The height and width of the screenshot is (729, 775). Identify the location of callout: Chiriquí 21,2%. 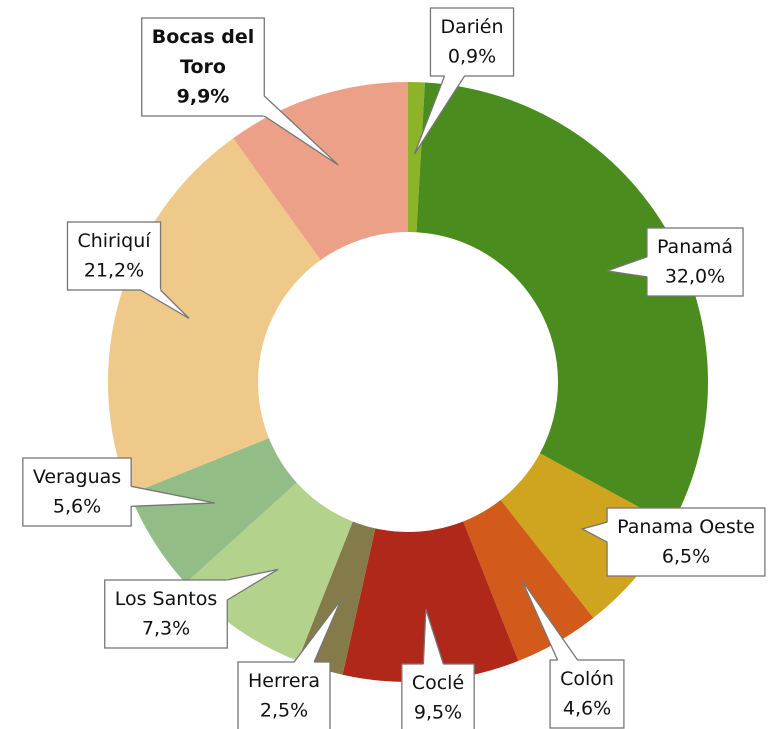
(128, 270).